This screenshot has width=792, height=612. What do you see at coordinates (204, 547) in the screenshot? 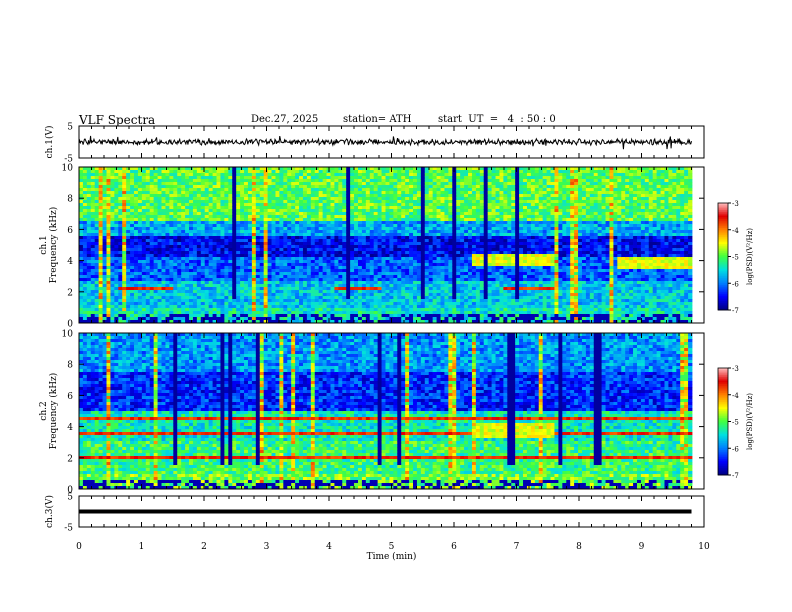
I see `x-tick-label: 2` at bounding box center [204, 547].